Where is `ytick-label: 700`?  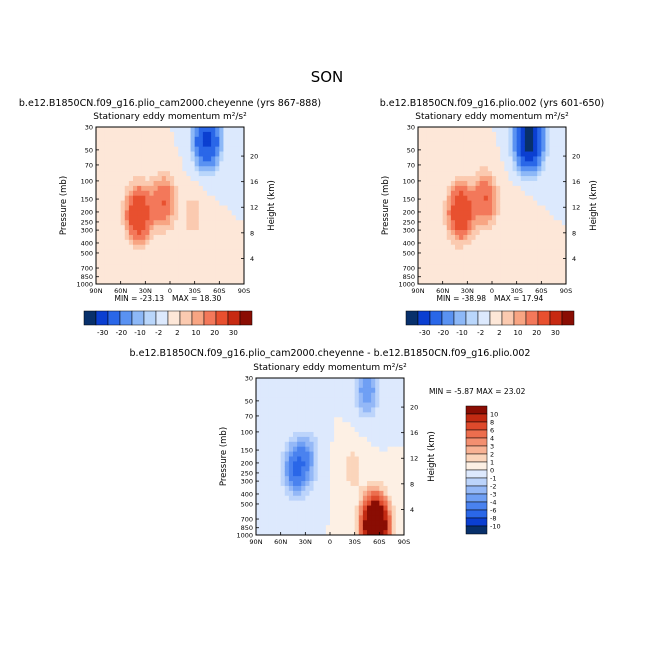
ytick-label: 700 is located at coordinates (87, 269).